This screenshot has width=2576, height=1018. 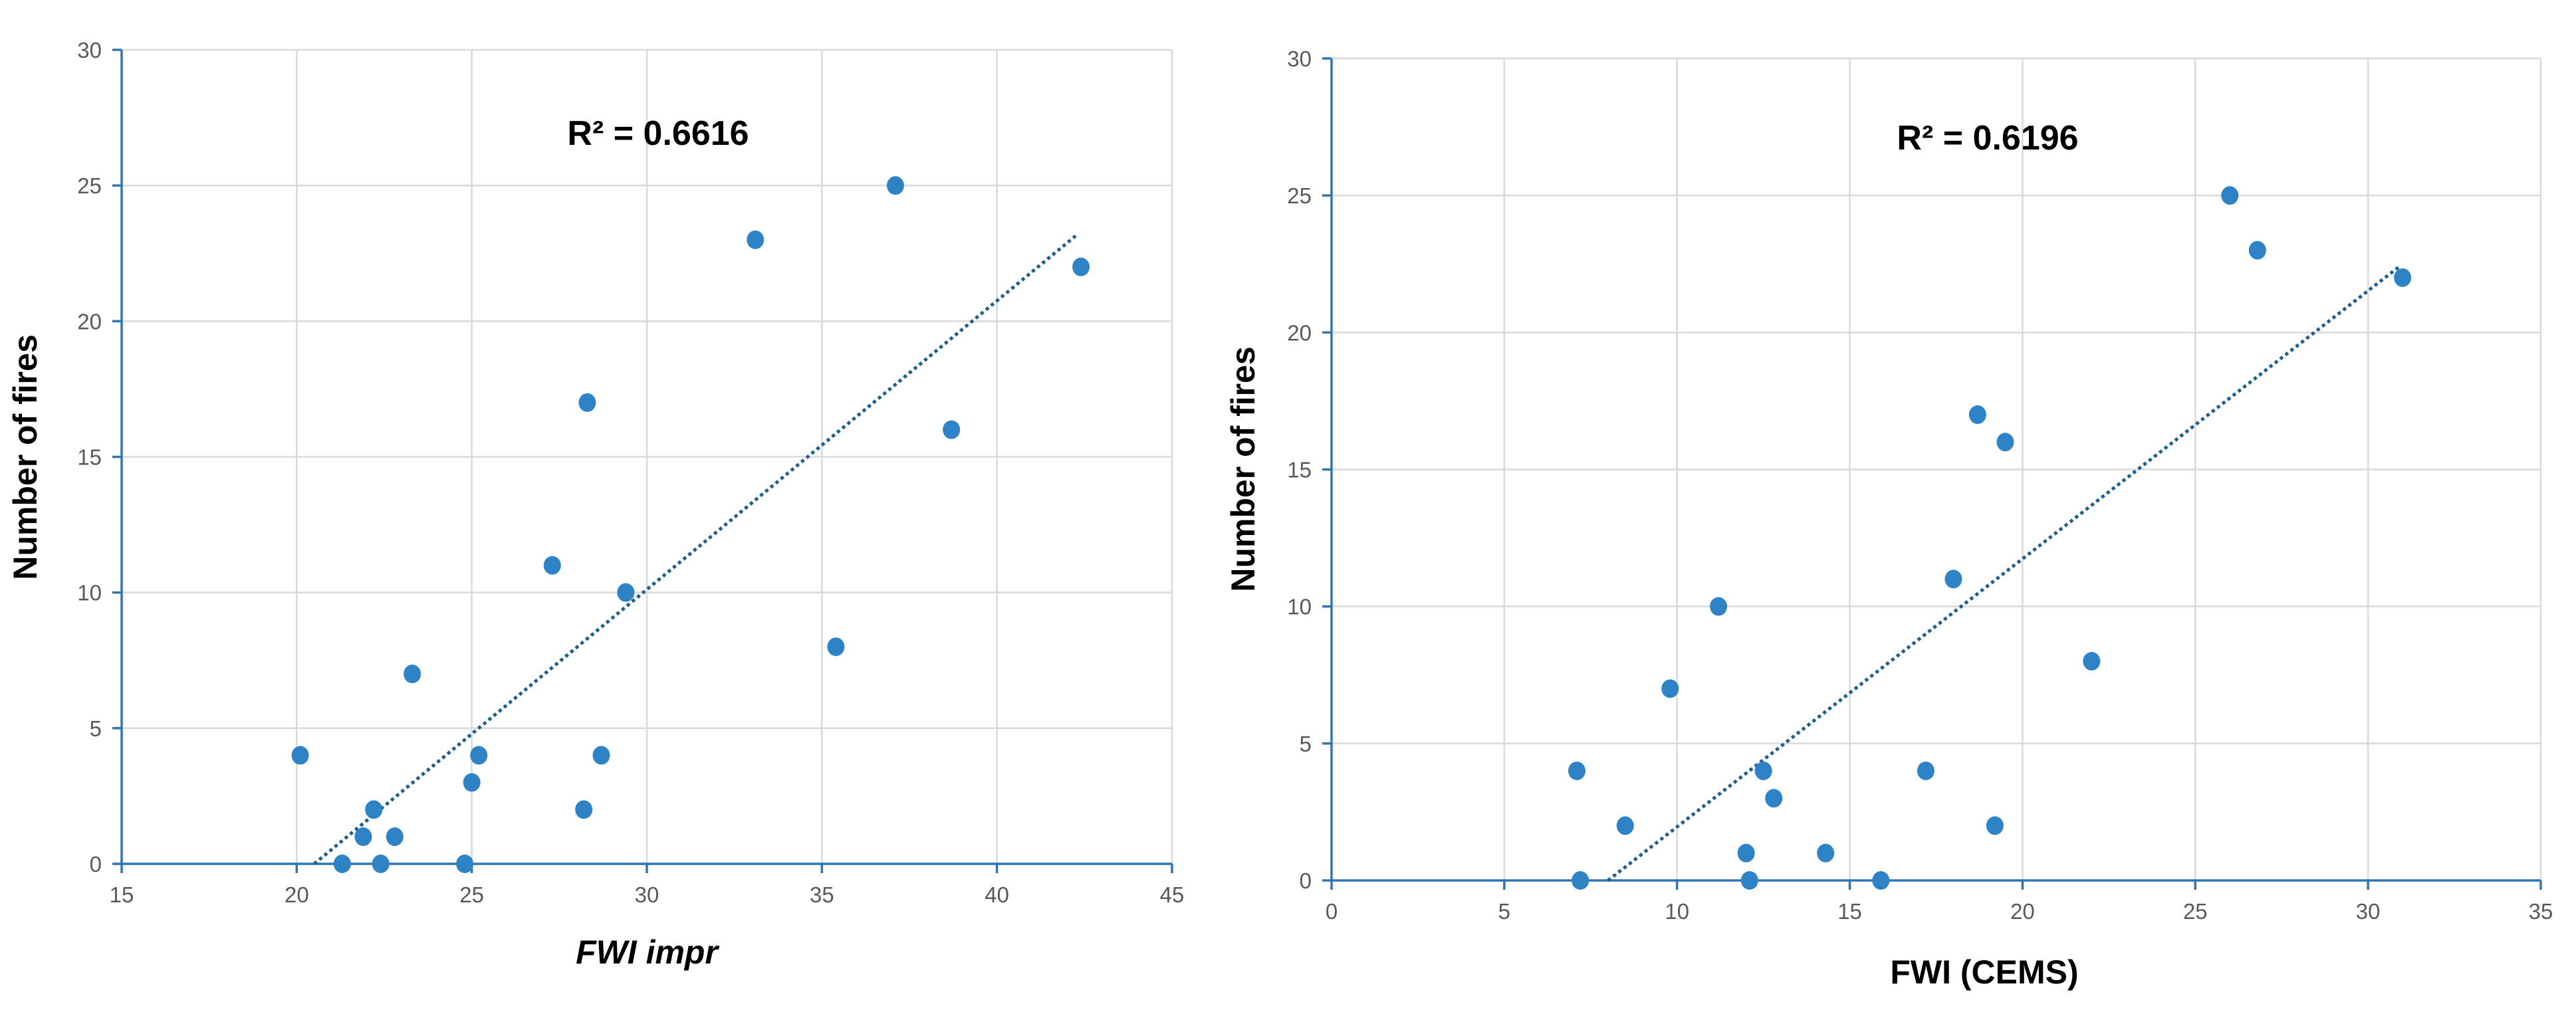 I want to click on r-squared-annotation: R² = 0.6616, so click(x=658, y=133).